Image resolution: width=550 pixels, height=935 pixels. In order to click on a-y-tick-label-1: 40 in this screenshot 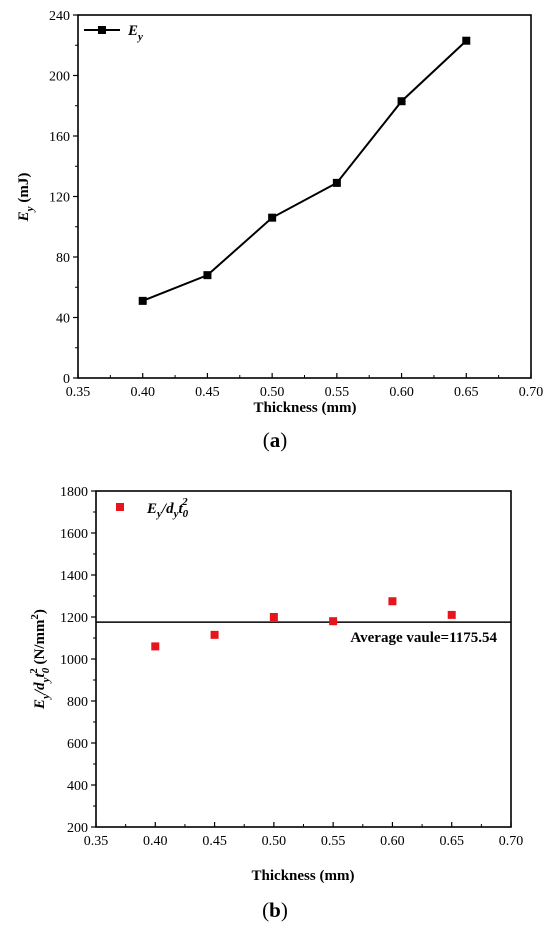, I will do `click(63, 319)`.